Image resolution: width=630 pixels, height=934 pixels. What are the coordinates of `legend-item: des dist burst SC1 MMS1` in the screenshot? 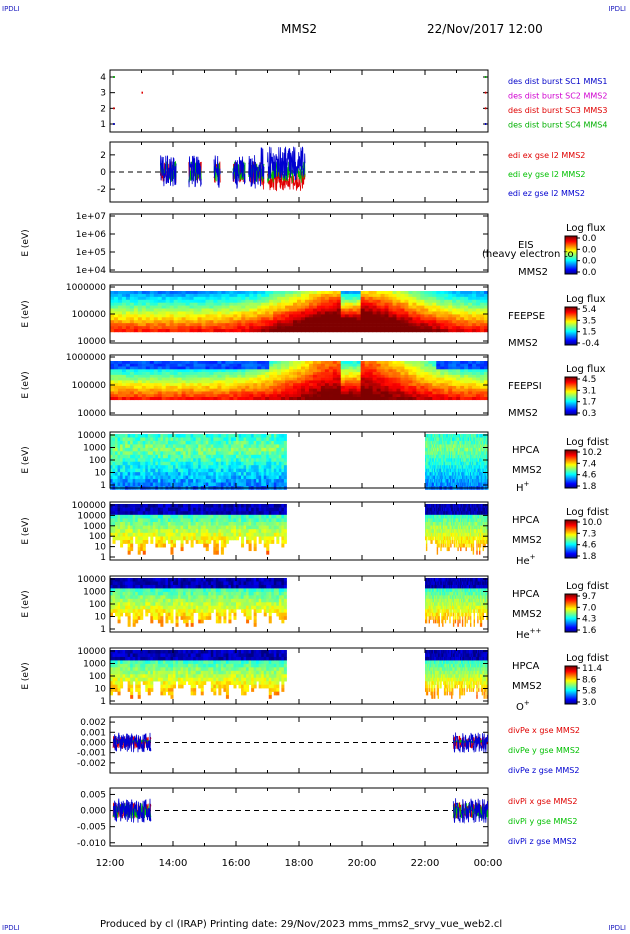 It's located at (557, 81).